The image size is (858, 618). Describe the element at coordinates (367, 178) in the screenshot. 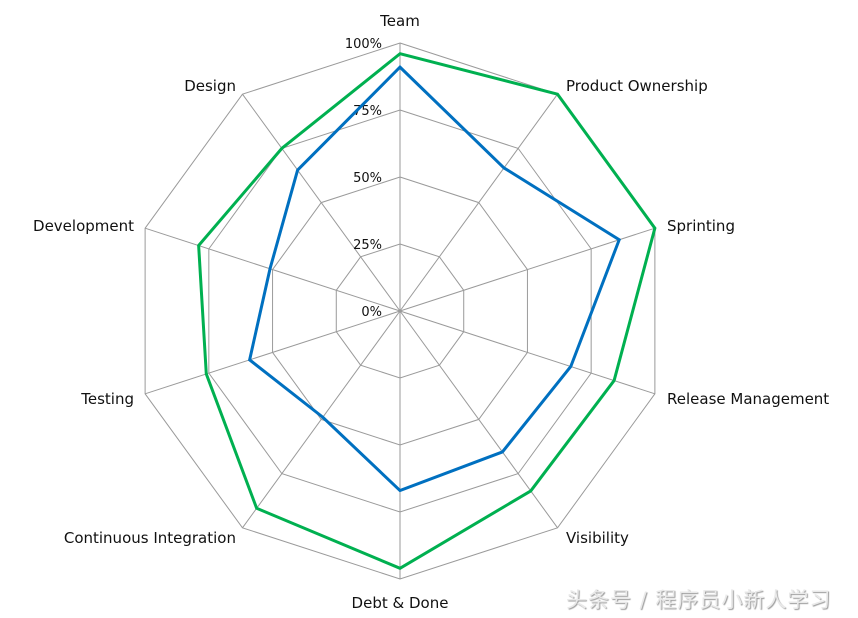

I see `tick-label: 50%` at that location.